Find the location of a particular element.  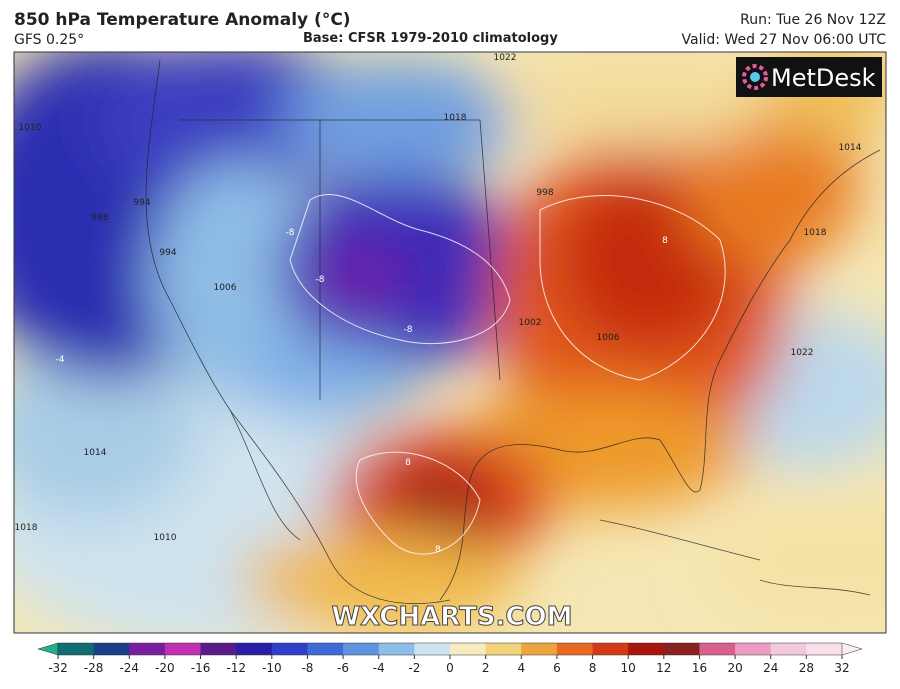

logo-box is located at coordinates (809, 77).